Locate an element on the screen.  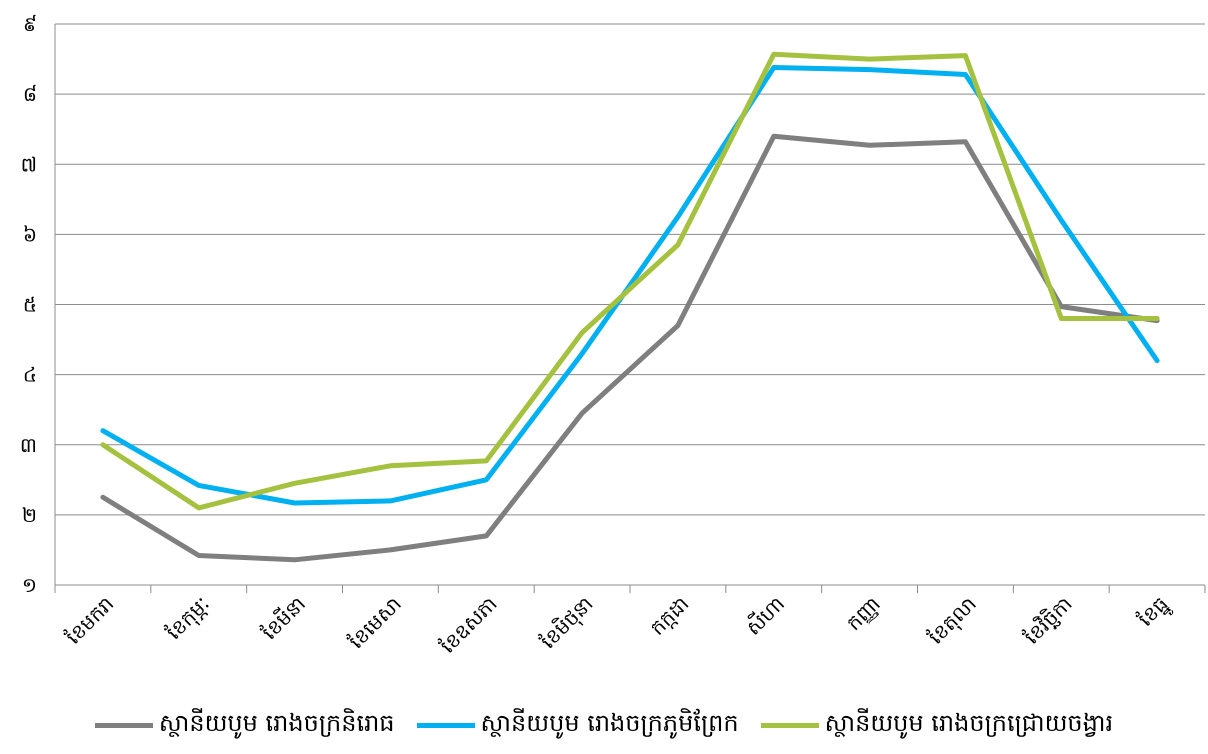
x-tick-label: ខែឧសភា is located at coordinates (468, 625).